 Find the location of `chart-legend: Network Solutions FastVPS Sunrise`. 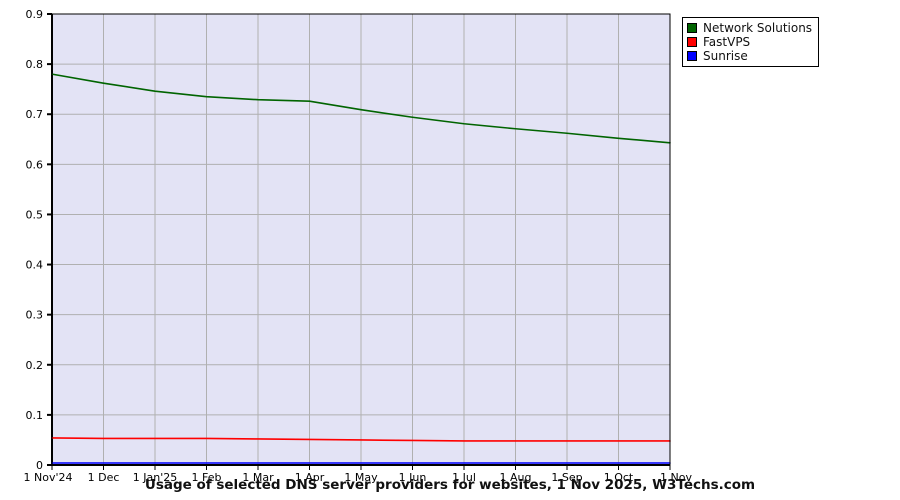

chart-legend: Network Solutions FastVPS Sunrise is located at coordinates (751, 42).